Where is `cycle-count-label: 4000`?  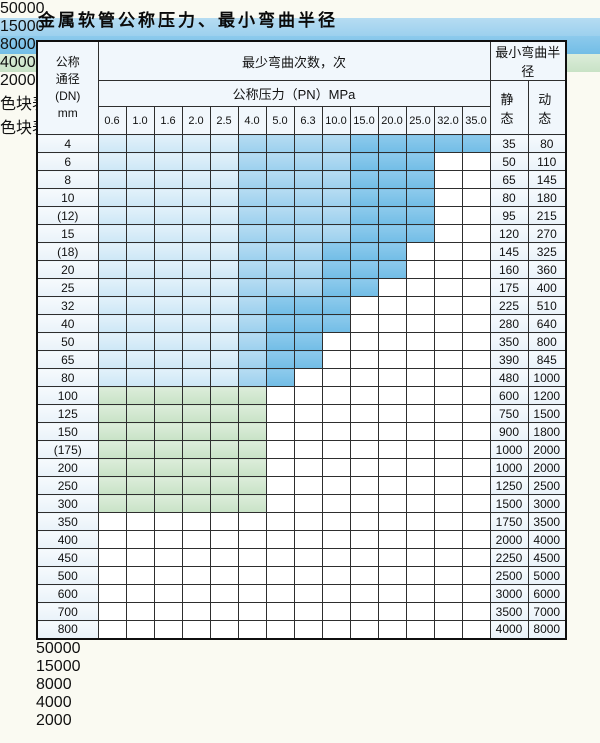
cycle-count-label: 4000 is located at coordinates (54, 702).